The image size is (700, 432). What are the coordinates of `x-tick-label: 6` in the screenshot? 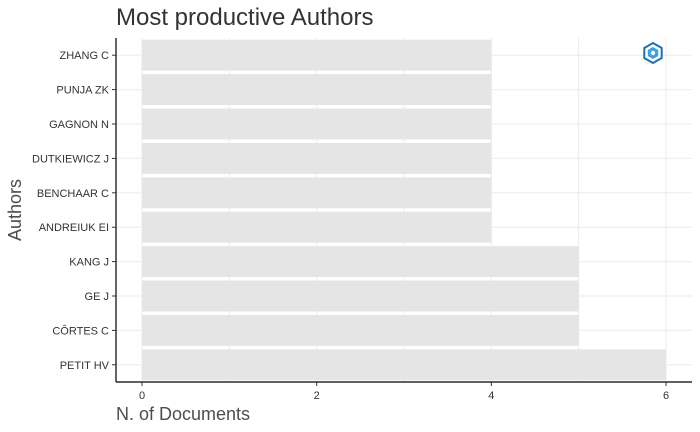 It's located at (666, 396).